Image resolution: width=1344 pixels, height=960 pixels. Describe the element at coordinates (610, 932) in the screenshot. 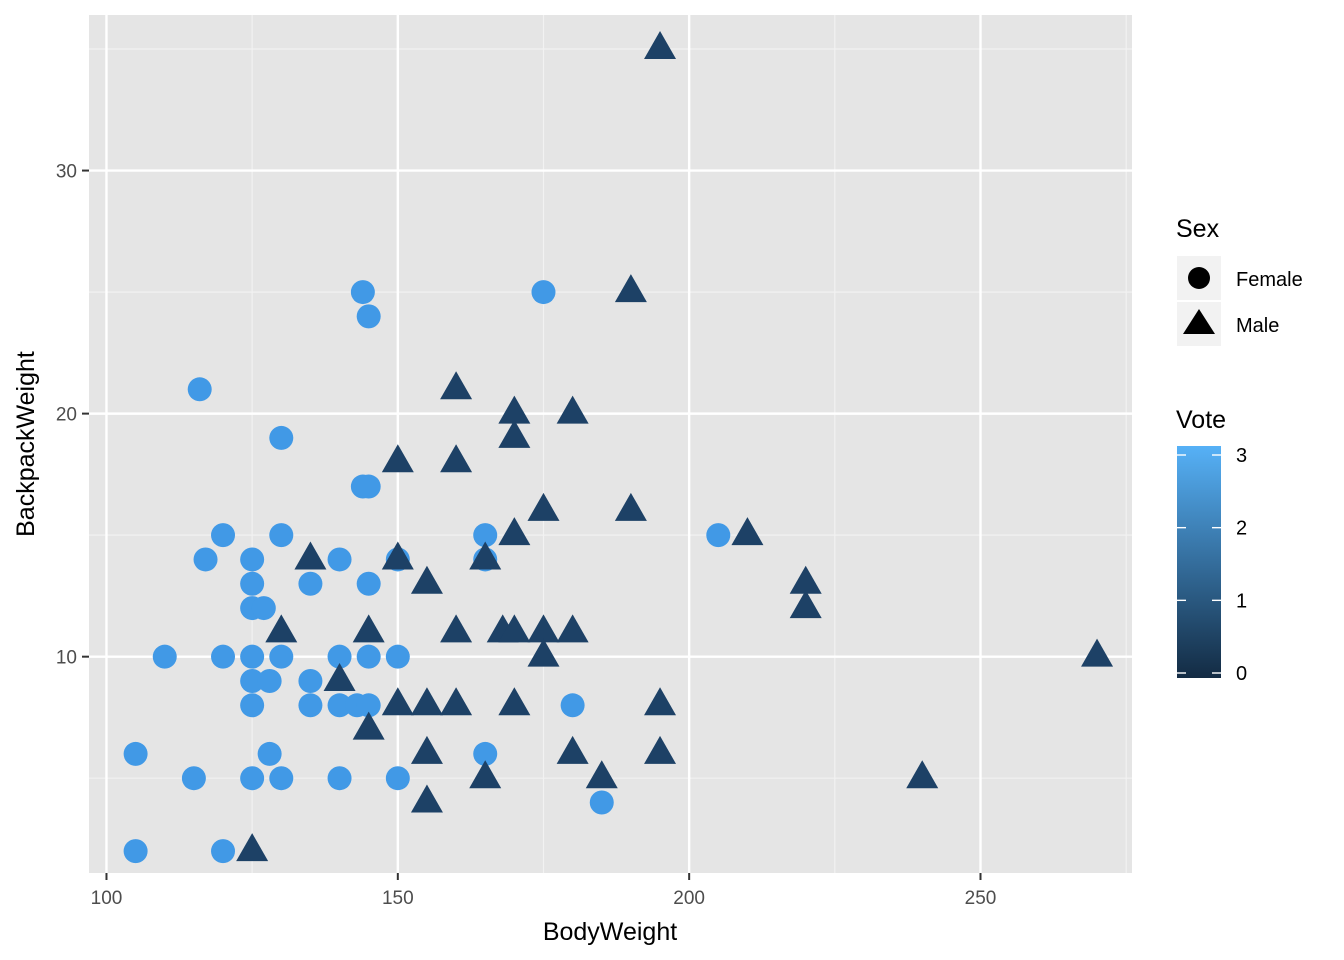

I see `x-axis-title: BodyWeight` at that location.